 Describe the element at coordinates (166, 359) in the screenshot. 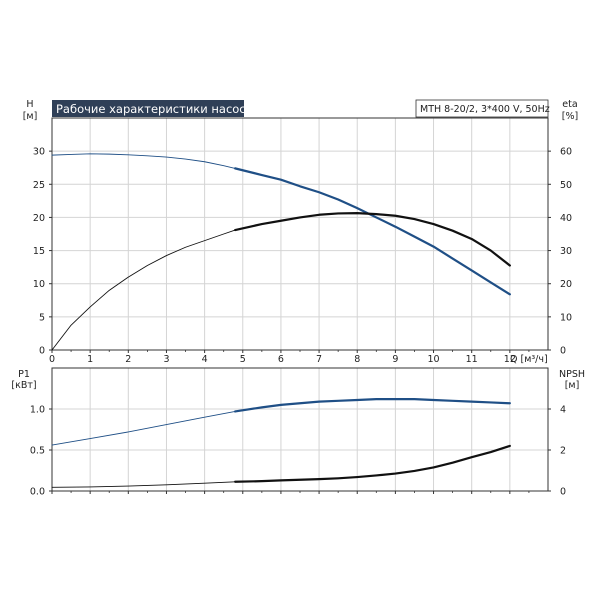

I see `x-tick-label: 3` at that location.